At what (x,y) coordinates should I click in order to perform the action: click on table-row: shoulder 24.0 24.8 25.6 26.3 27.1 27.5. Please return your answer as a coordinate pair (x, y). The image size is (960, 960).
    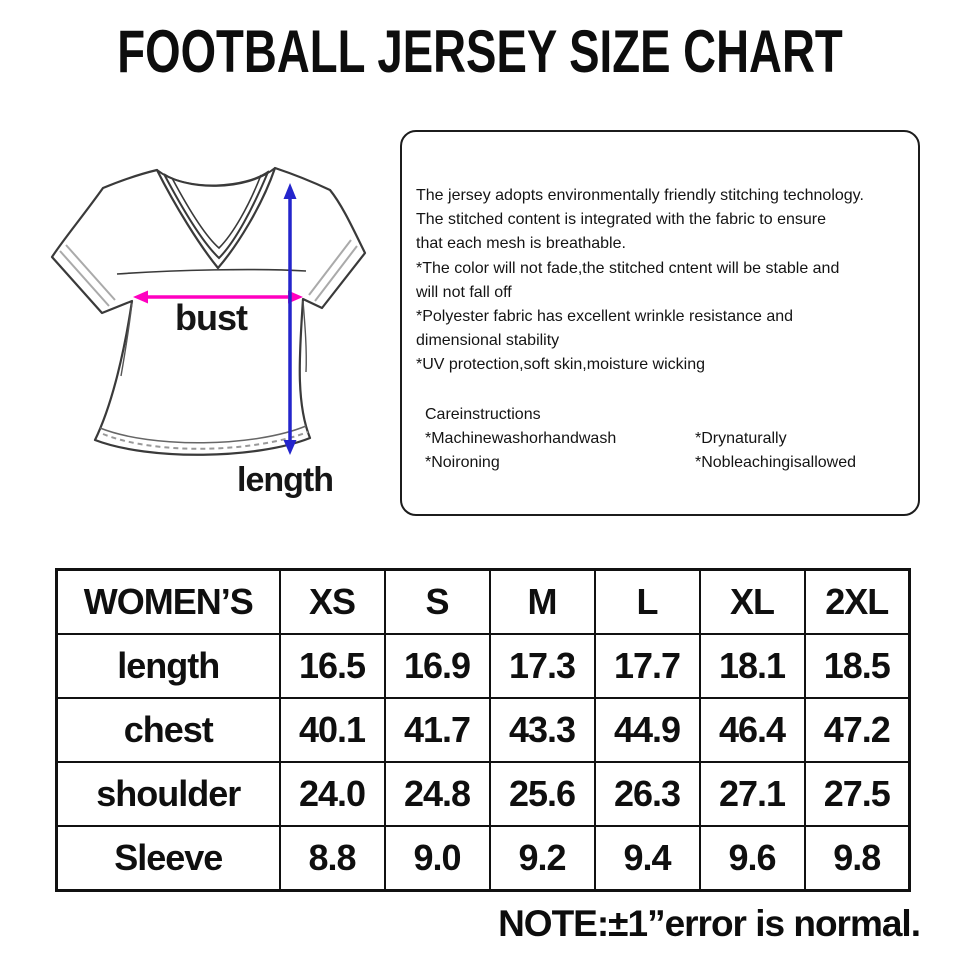
    Looking at the image, I should click on (483, 794).